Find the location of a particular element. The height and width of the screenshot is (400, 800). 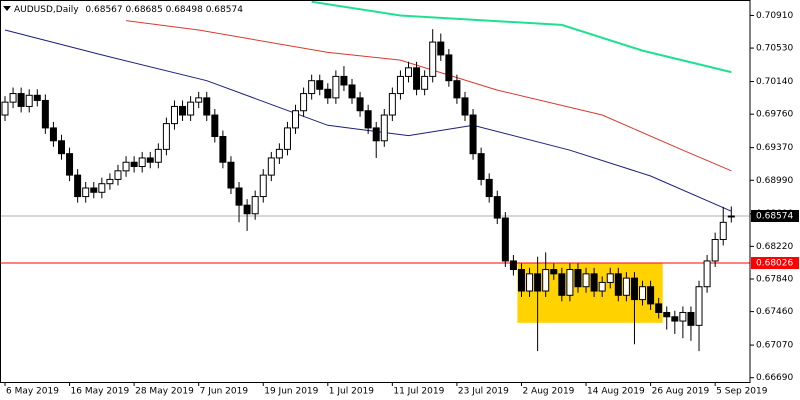

moving-average is located at coordinates (521, 37).